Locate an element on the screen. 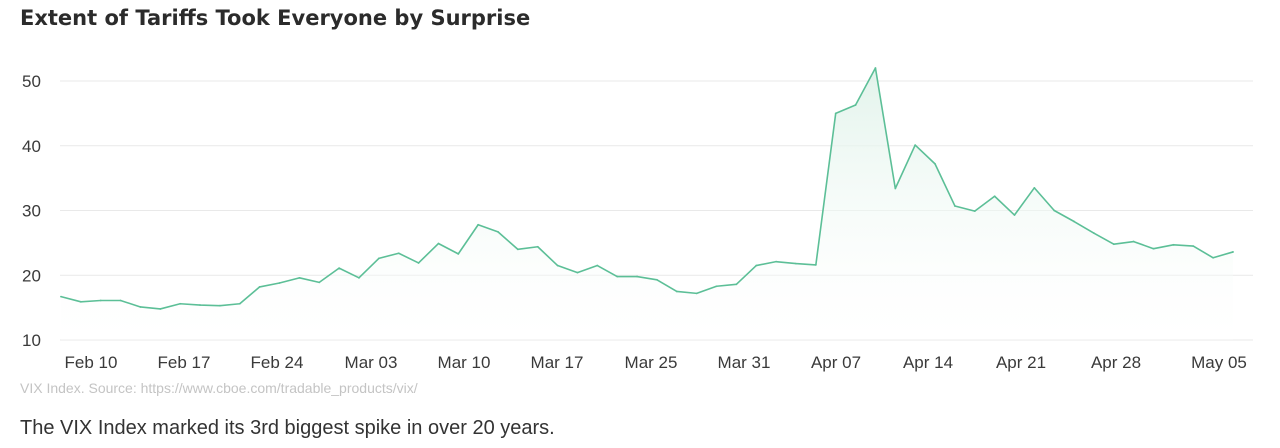 This screenshot has height=448, width=1280. x-tick-label: Mar 17 is located at coordinates (557, 362).